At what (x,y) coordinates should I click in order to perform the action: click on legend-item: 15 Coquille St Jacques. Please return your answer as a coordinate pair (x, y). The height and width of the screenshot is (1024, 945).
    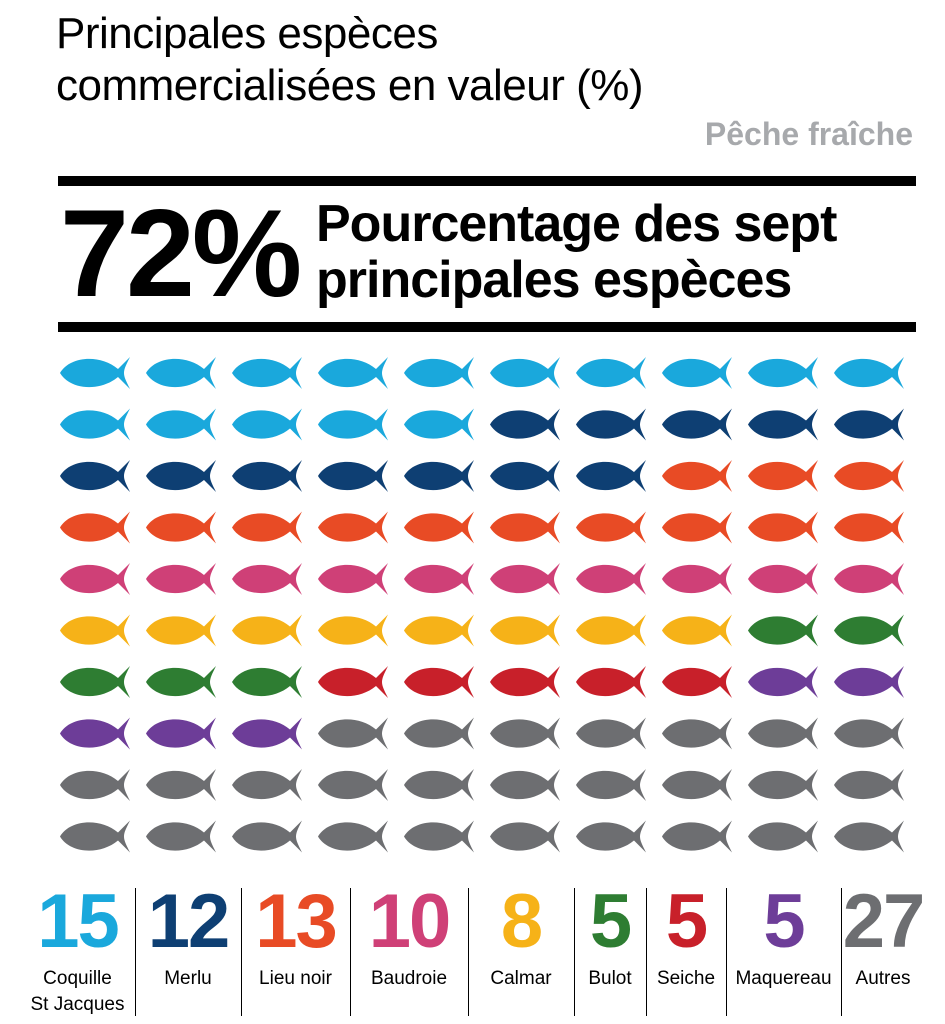
    Looking at the image, I should click on (77, 947).